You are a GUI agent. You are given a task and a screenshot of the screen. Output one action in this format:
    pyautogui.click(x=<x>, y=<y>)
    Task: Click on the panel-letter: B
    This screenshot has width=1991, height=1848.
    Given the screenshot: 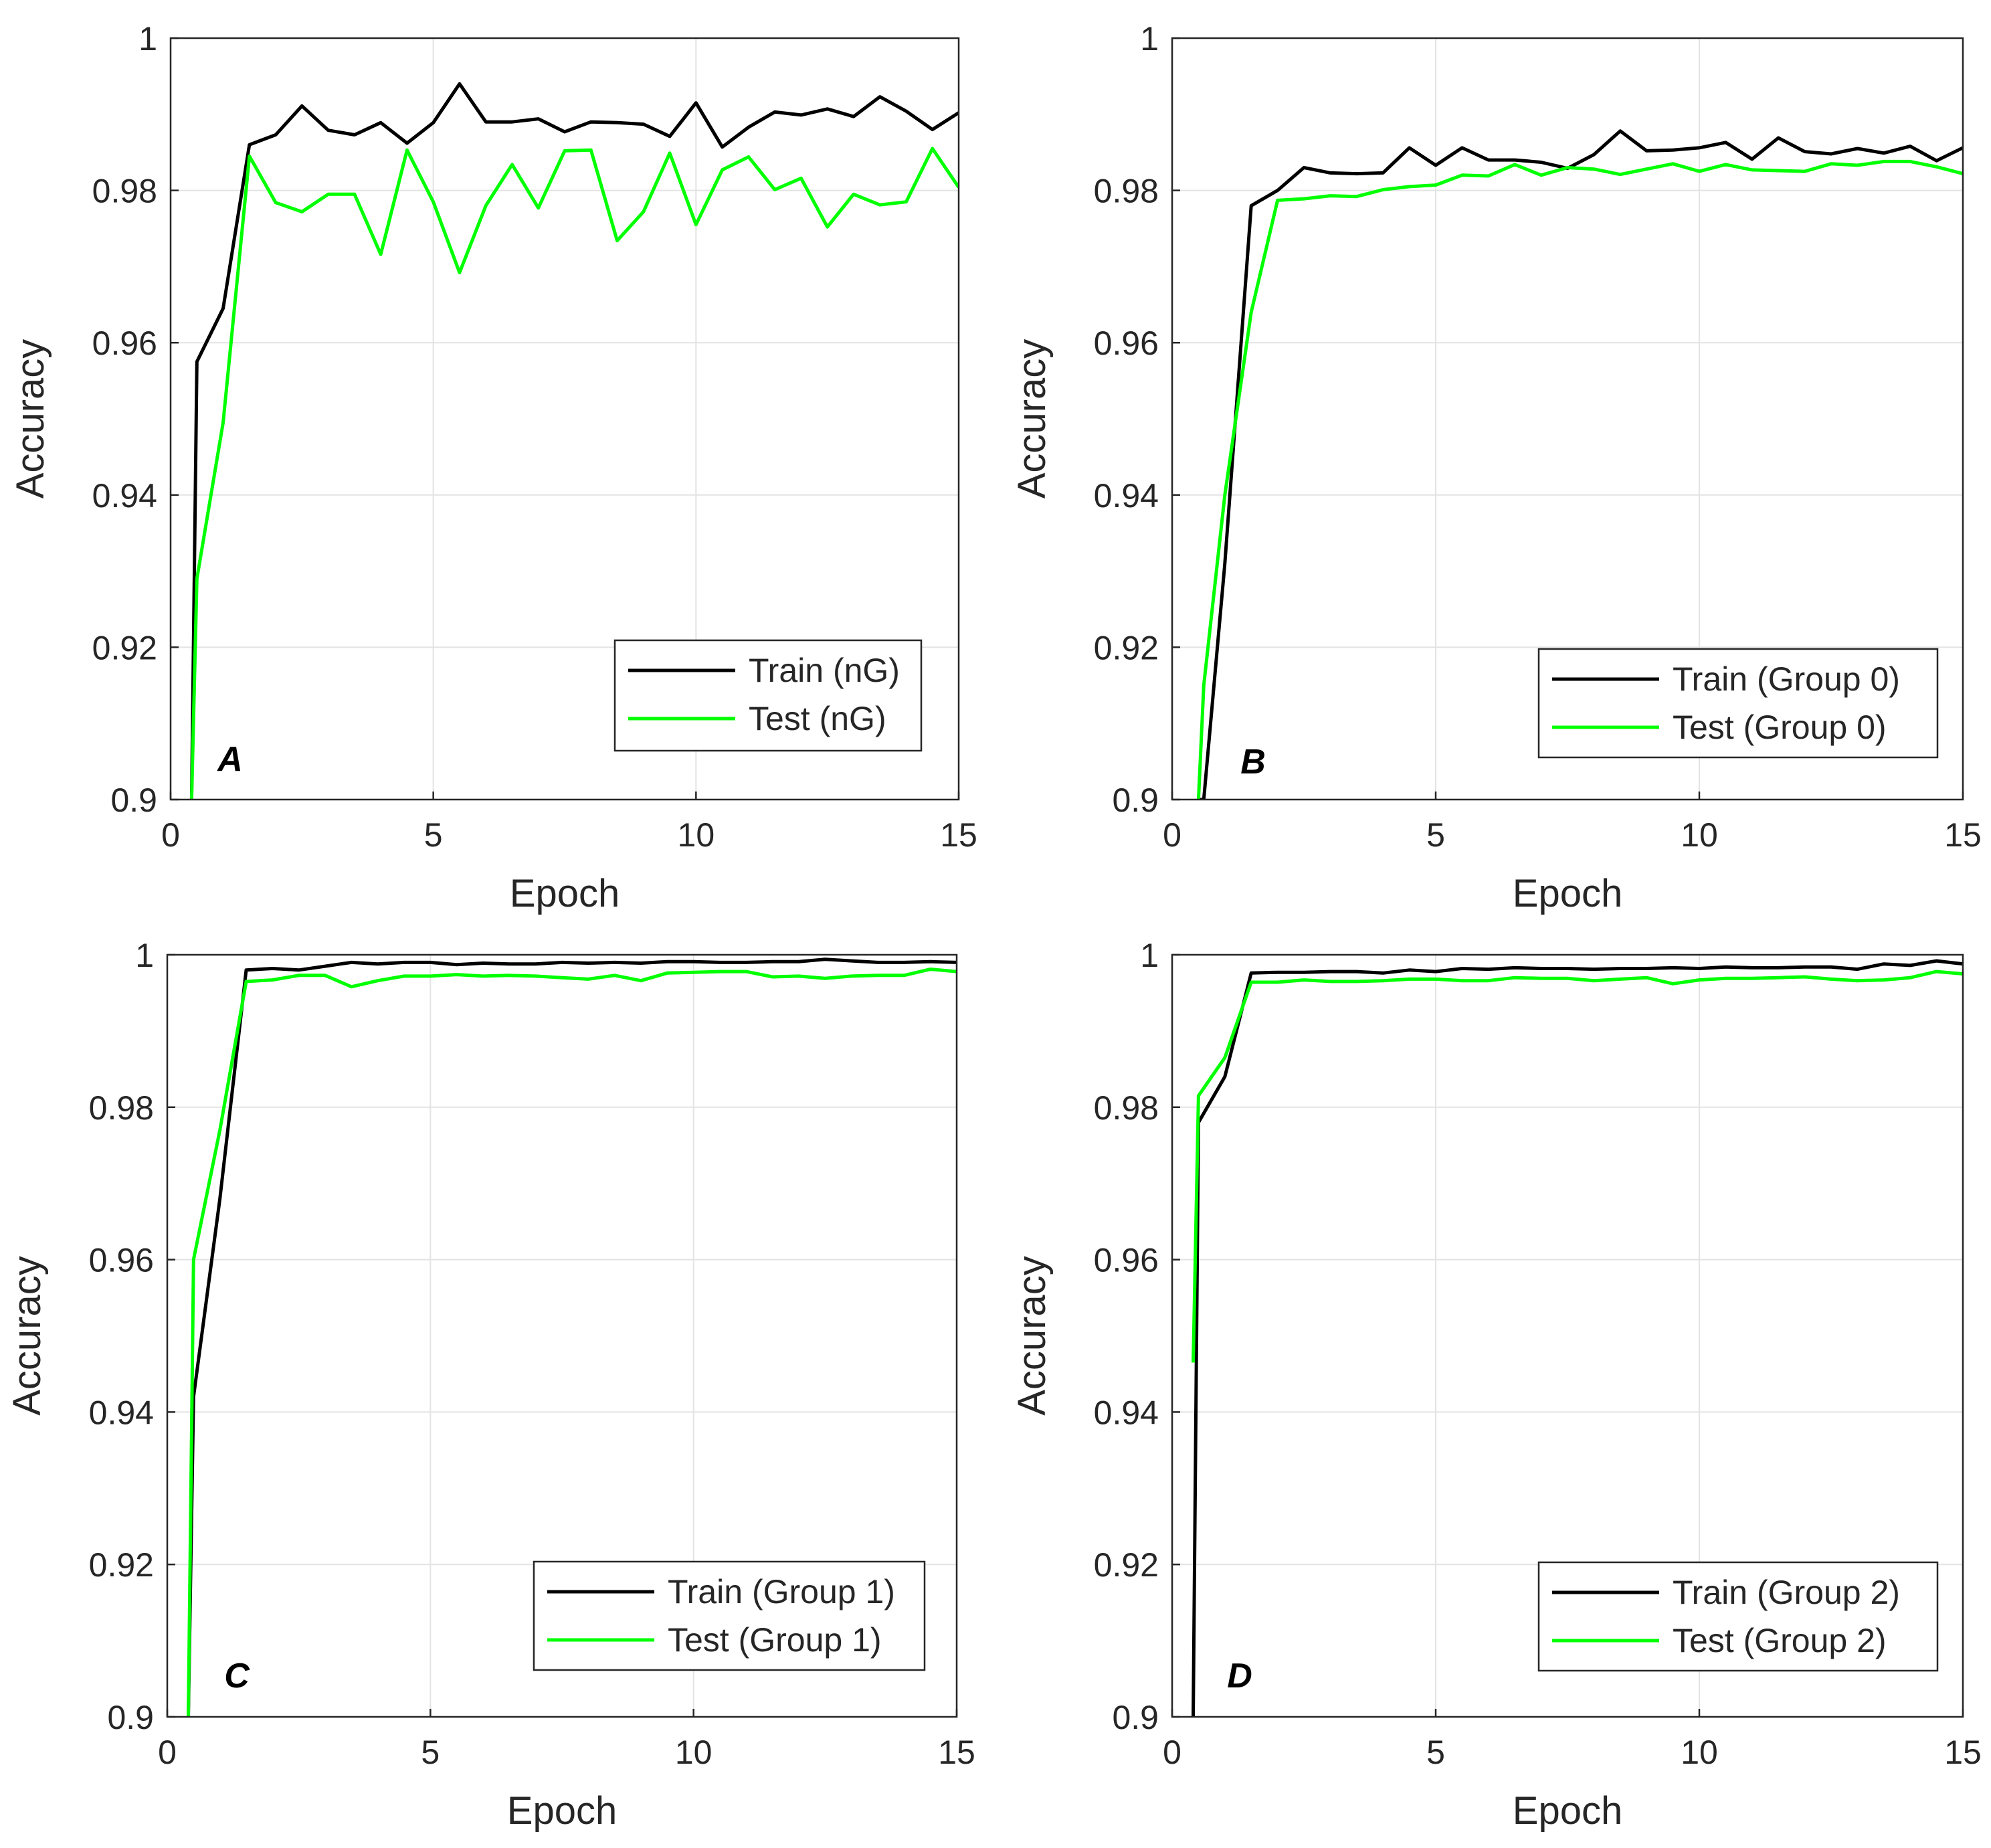 What is the action you would take?
    pyautogui.click(x=1253, y=762)
    